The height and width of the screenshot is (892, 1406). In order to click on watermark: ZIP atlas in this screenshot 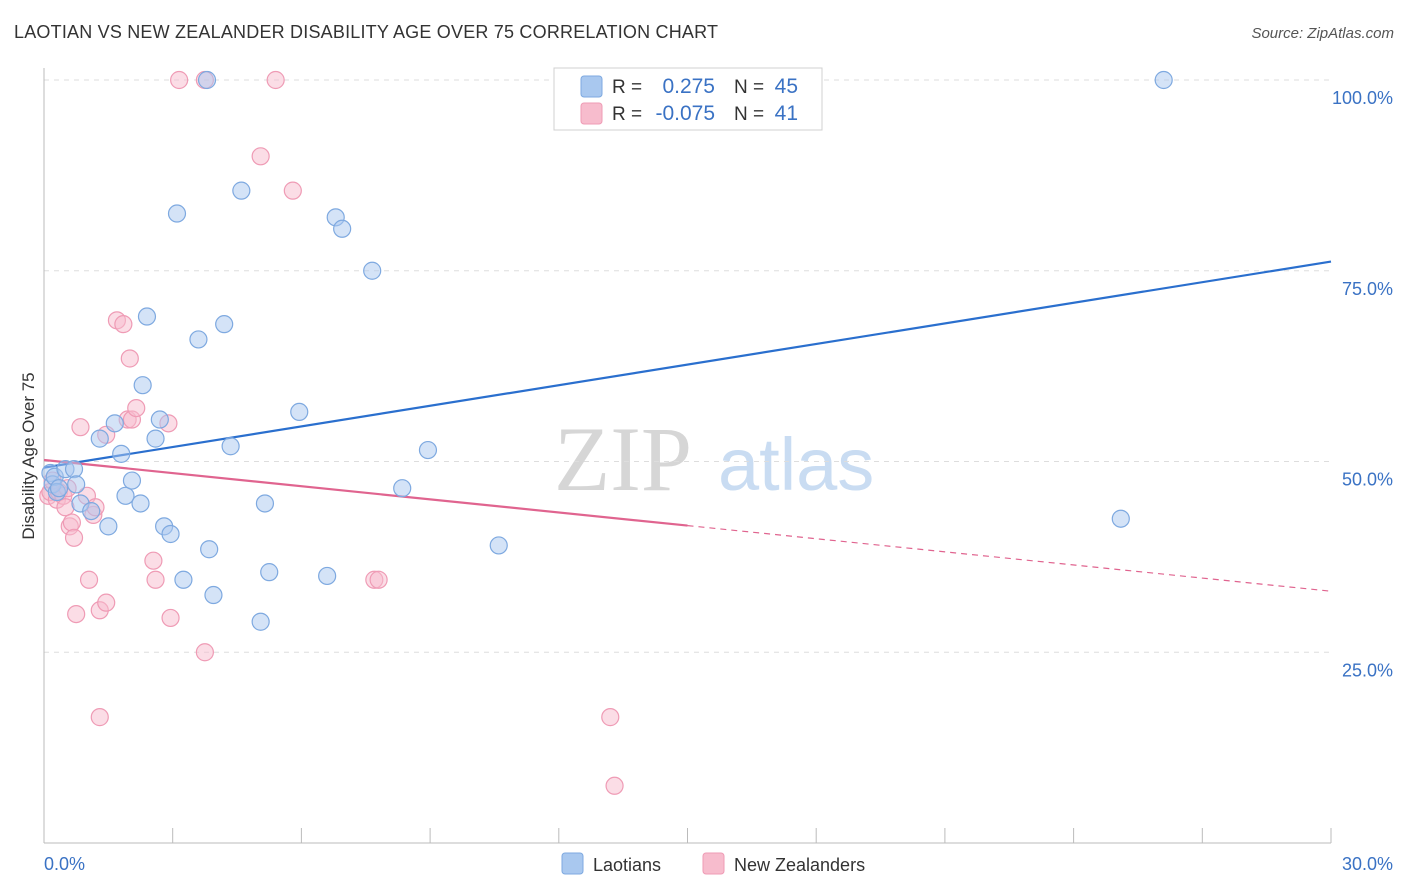, I will do `click(714, 459)`.